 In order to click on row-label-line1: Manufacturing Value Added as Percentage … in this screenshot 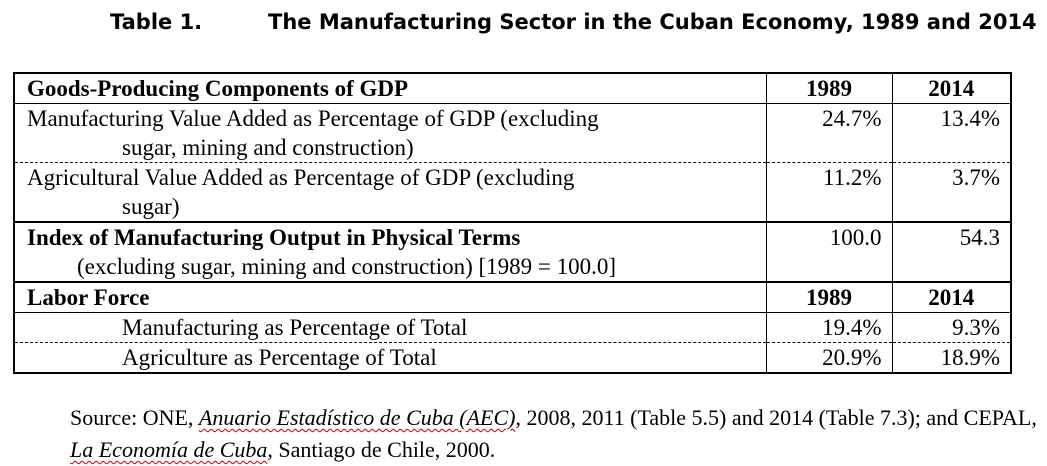, I will do `click(313, 118)`.